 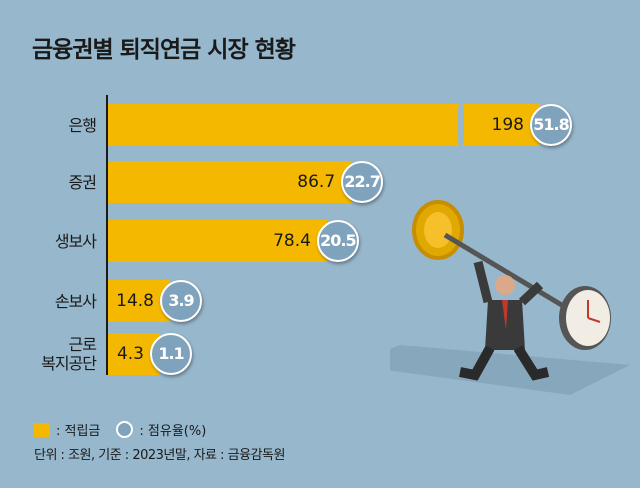 What do you see at coordinates (135, 301) in the screenshot?
I see `bar-value-label: 14.8` at bounding box center [135, 301].